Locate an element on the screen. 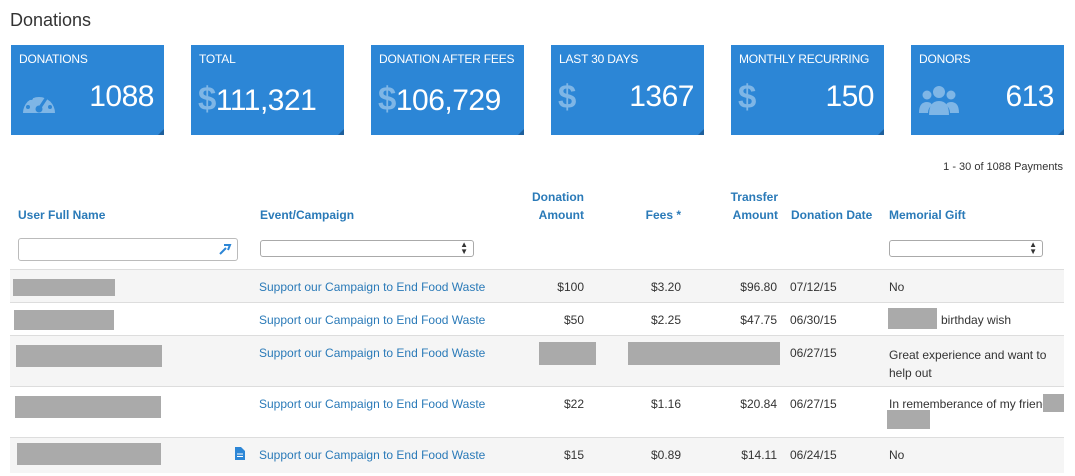  stat-label: DONATION AFTER FEES is located at coordinates (447, 59).